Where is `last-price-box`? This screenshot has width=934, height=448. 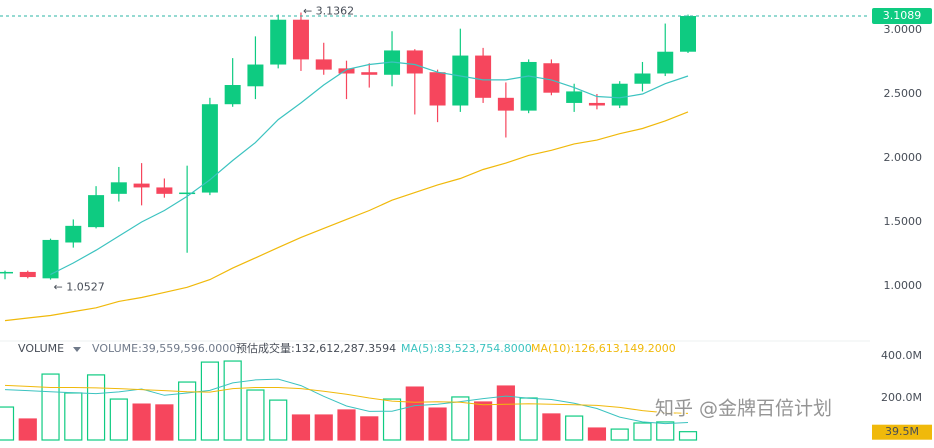
last-price-box is located at coordinates (902, 16).